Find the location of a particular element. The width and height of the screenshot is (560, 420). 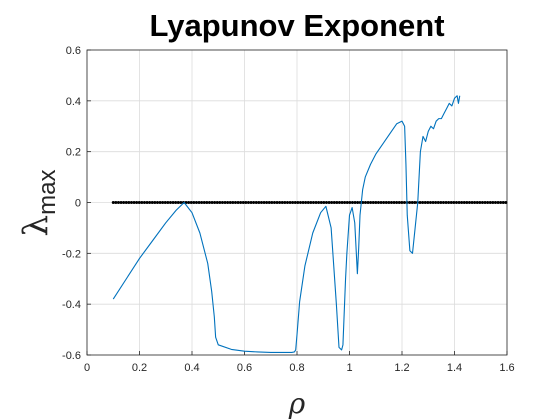

x-tick-label: 1.6 is located at coordinates (506, 368).